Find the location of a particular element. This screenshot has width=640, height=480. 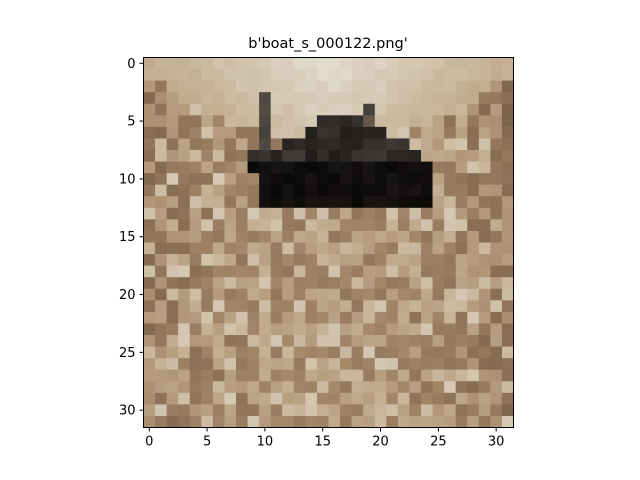

y-axis: 0 5 10 15 20 25 30 is located at coordinates (131, 238).